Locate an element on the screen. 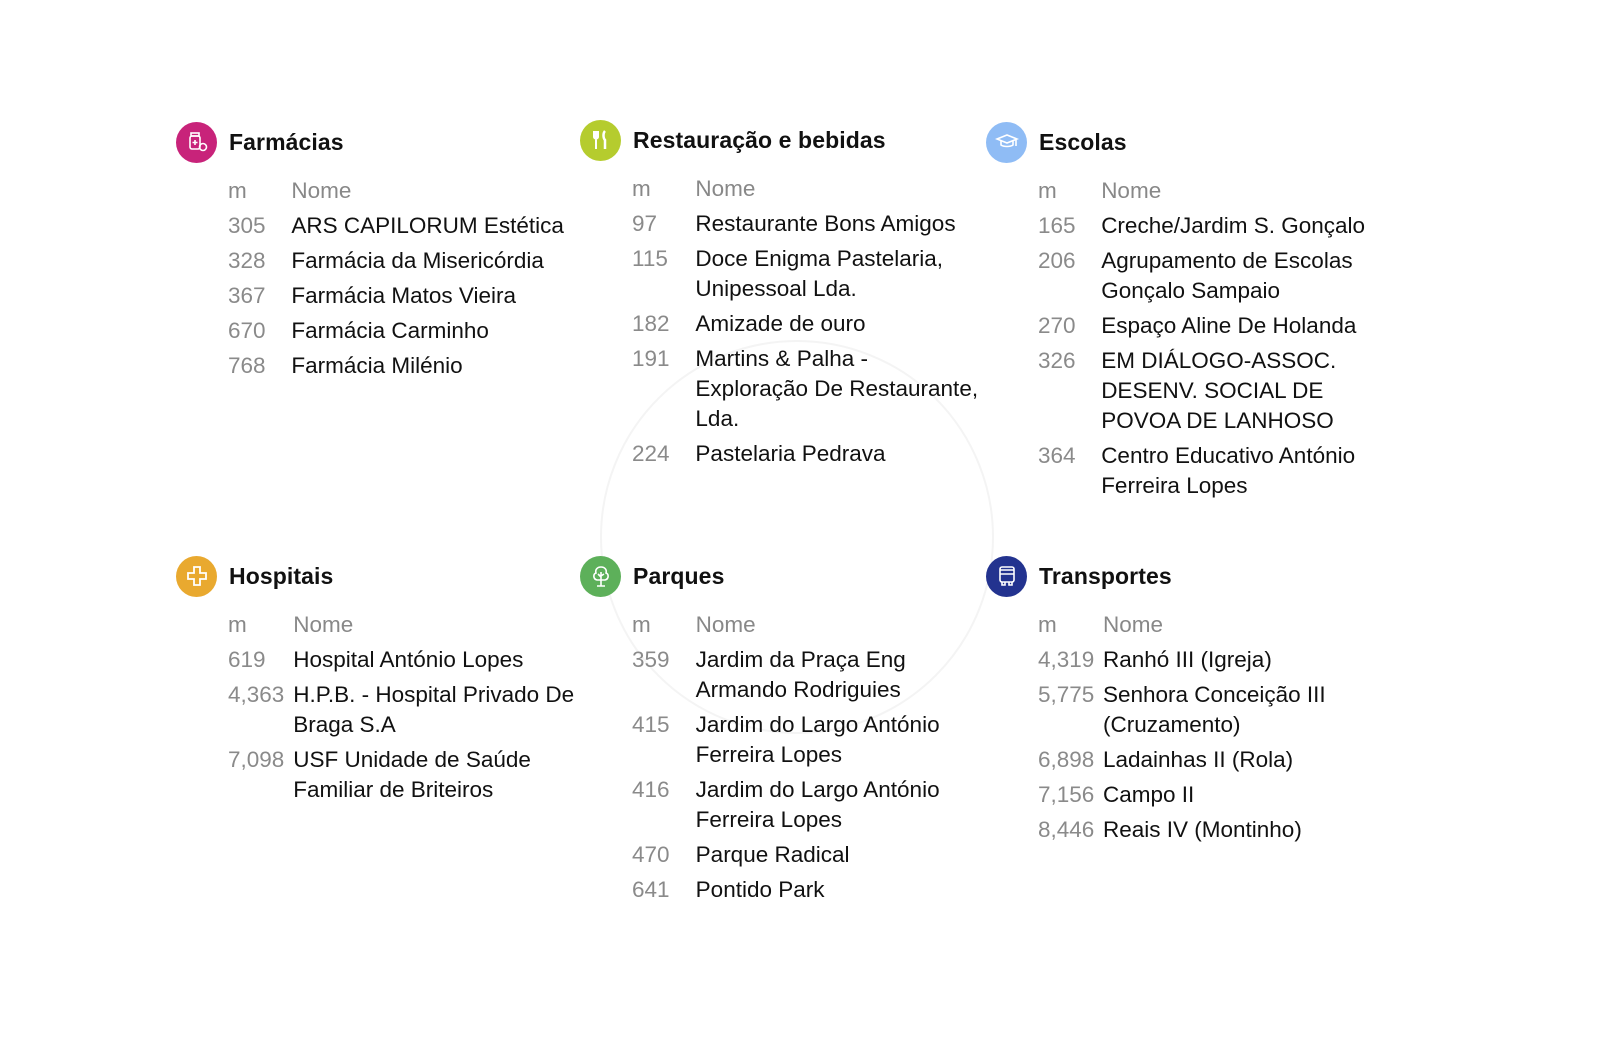  table-row: 182 Amizade de ouro is located at coordinates (806, 326).